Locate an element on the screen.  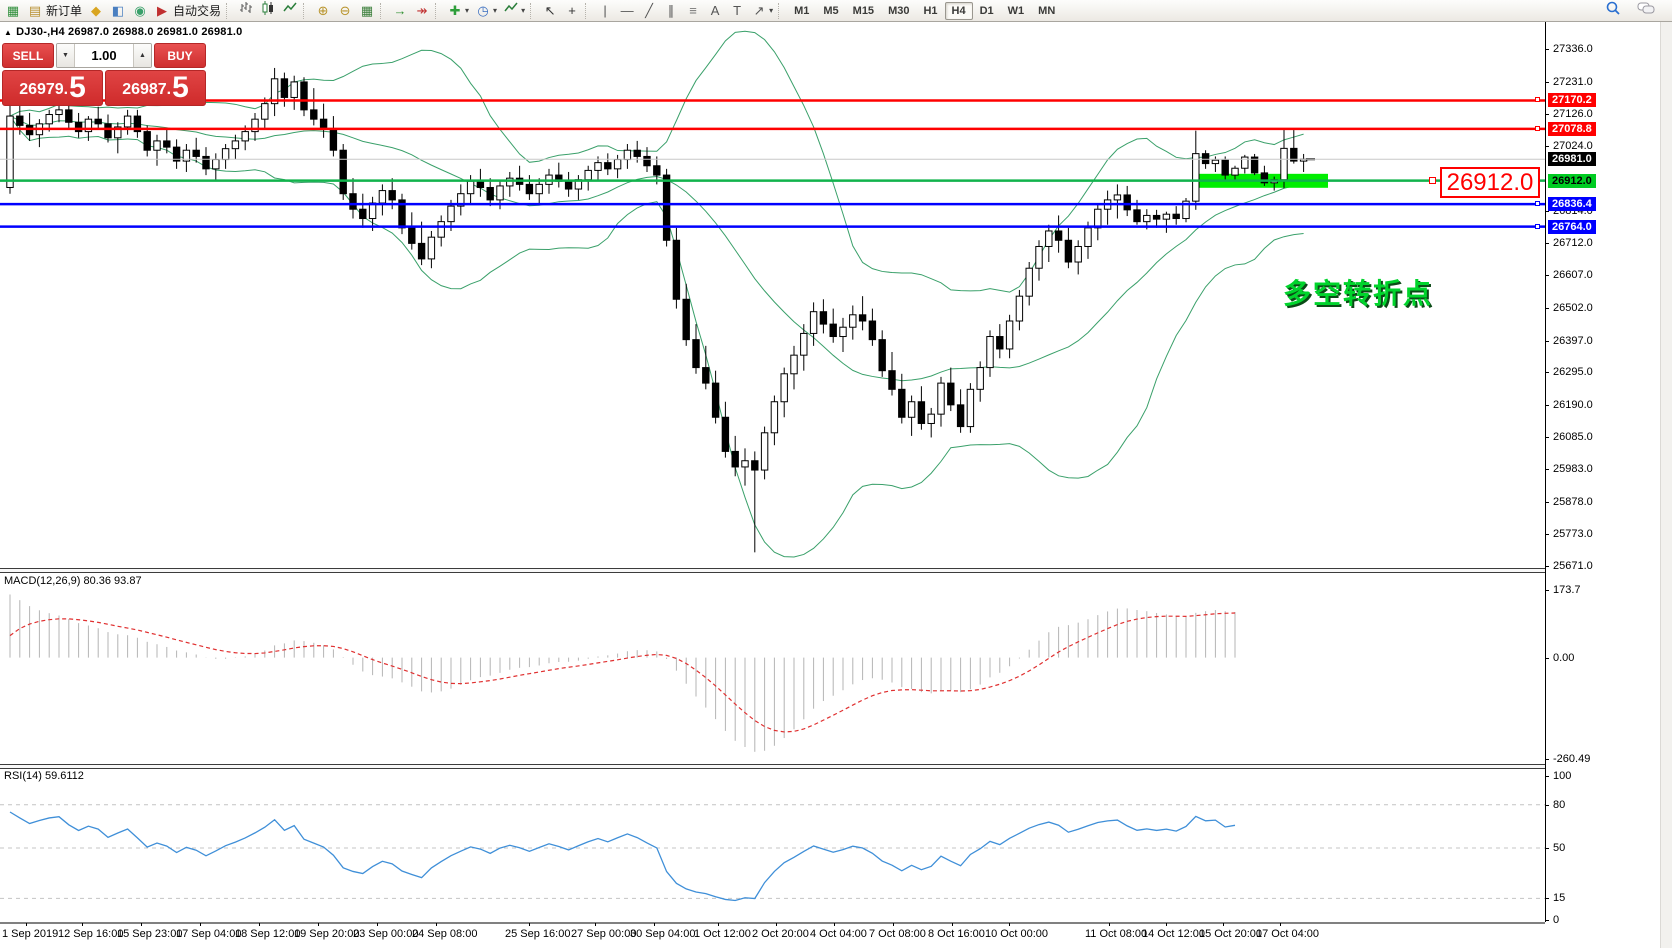
auto-scroll-icon: → is located at coordinates (400, 10).